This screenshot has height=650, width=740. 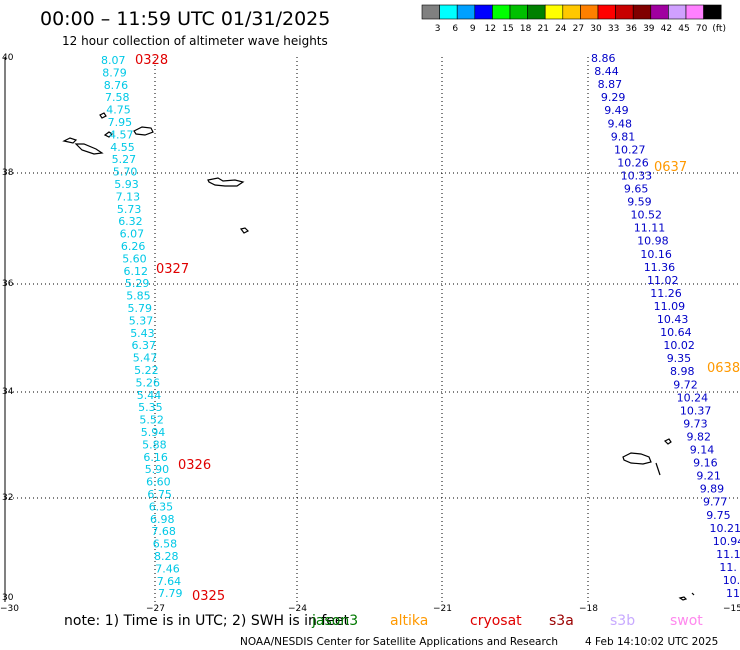 I want to click on swh-value: 10.43, so click(x=673, y=319).